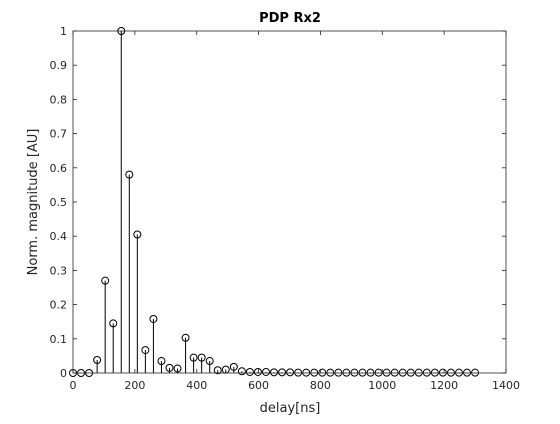 The width and height of the screenshot is (560, 424). Describe the element at coordinates (258, 385) in the screenshot. I see `x-tick-label: 600` at that location.